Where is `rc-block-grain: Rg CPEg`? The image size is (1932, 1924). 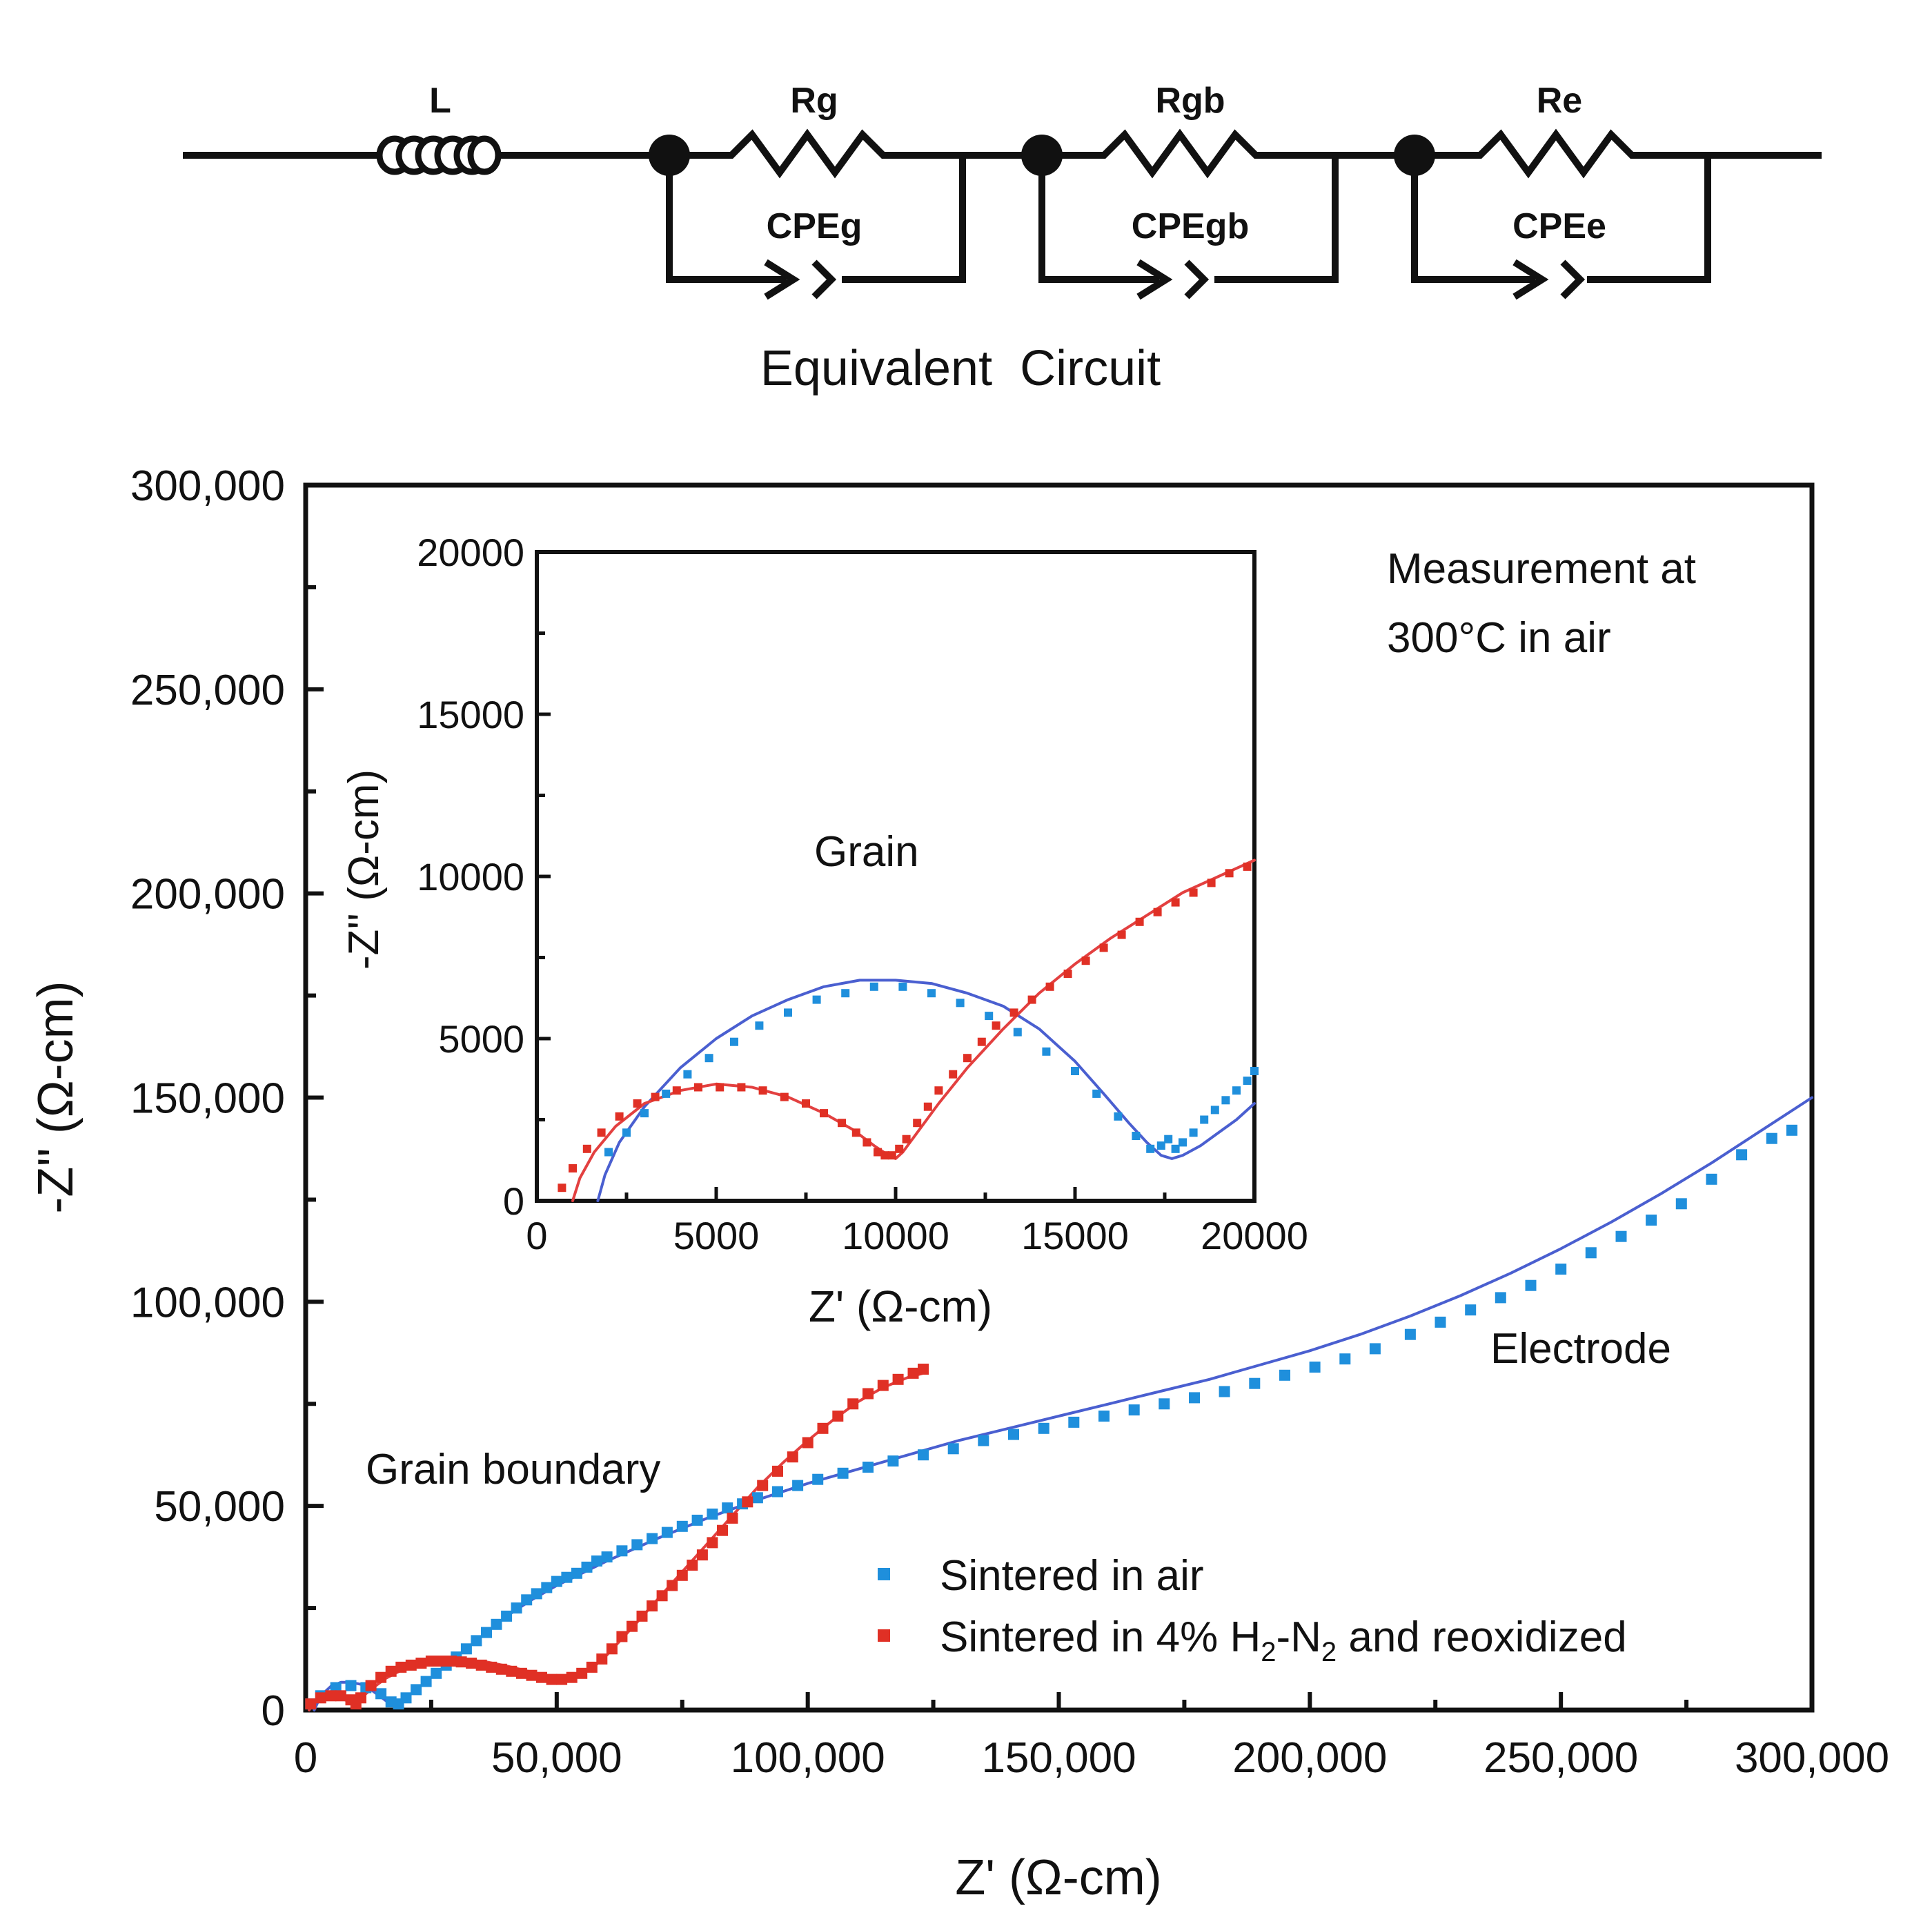
rc-block-grain: Rg CPEg is located at coordinates (807, 190).